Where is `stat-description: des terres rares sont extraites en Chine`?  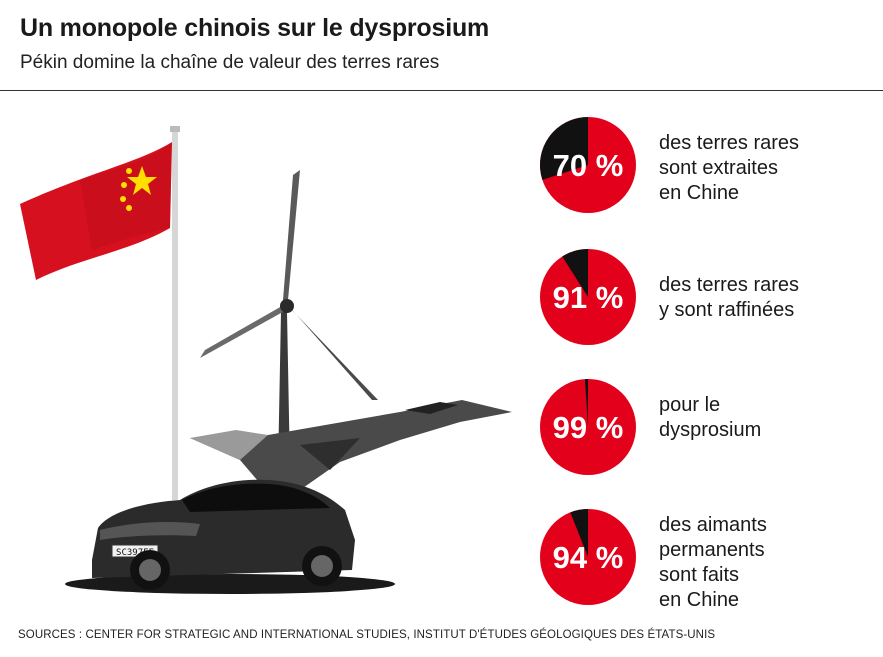 stat-description: des terres rares sont extraites en Chine is located at coordinates (766, 168).